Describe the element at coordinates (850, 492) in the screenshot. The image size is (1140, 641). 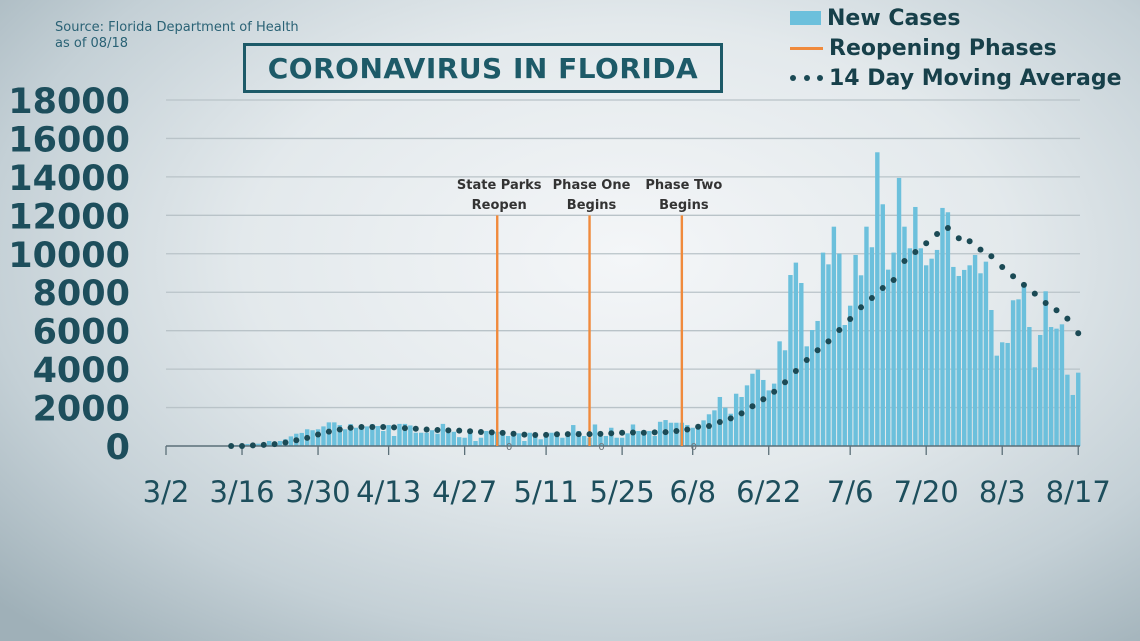
I see `x-tick-label: 7/6` at that location.